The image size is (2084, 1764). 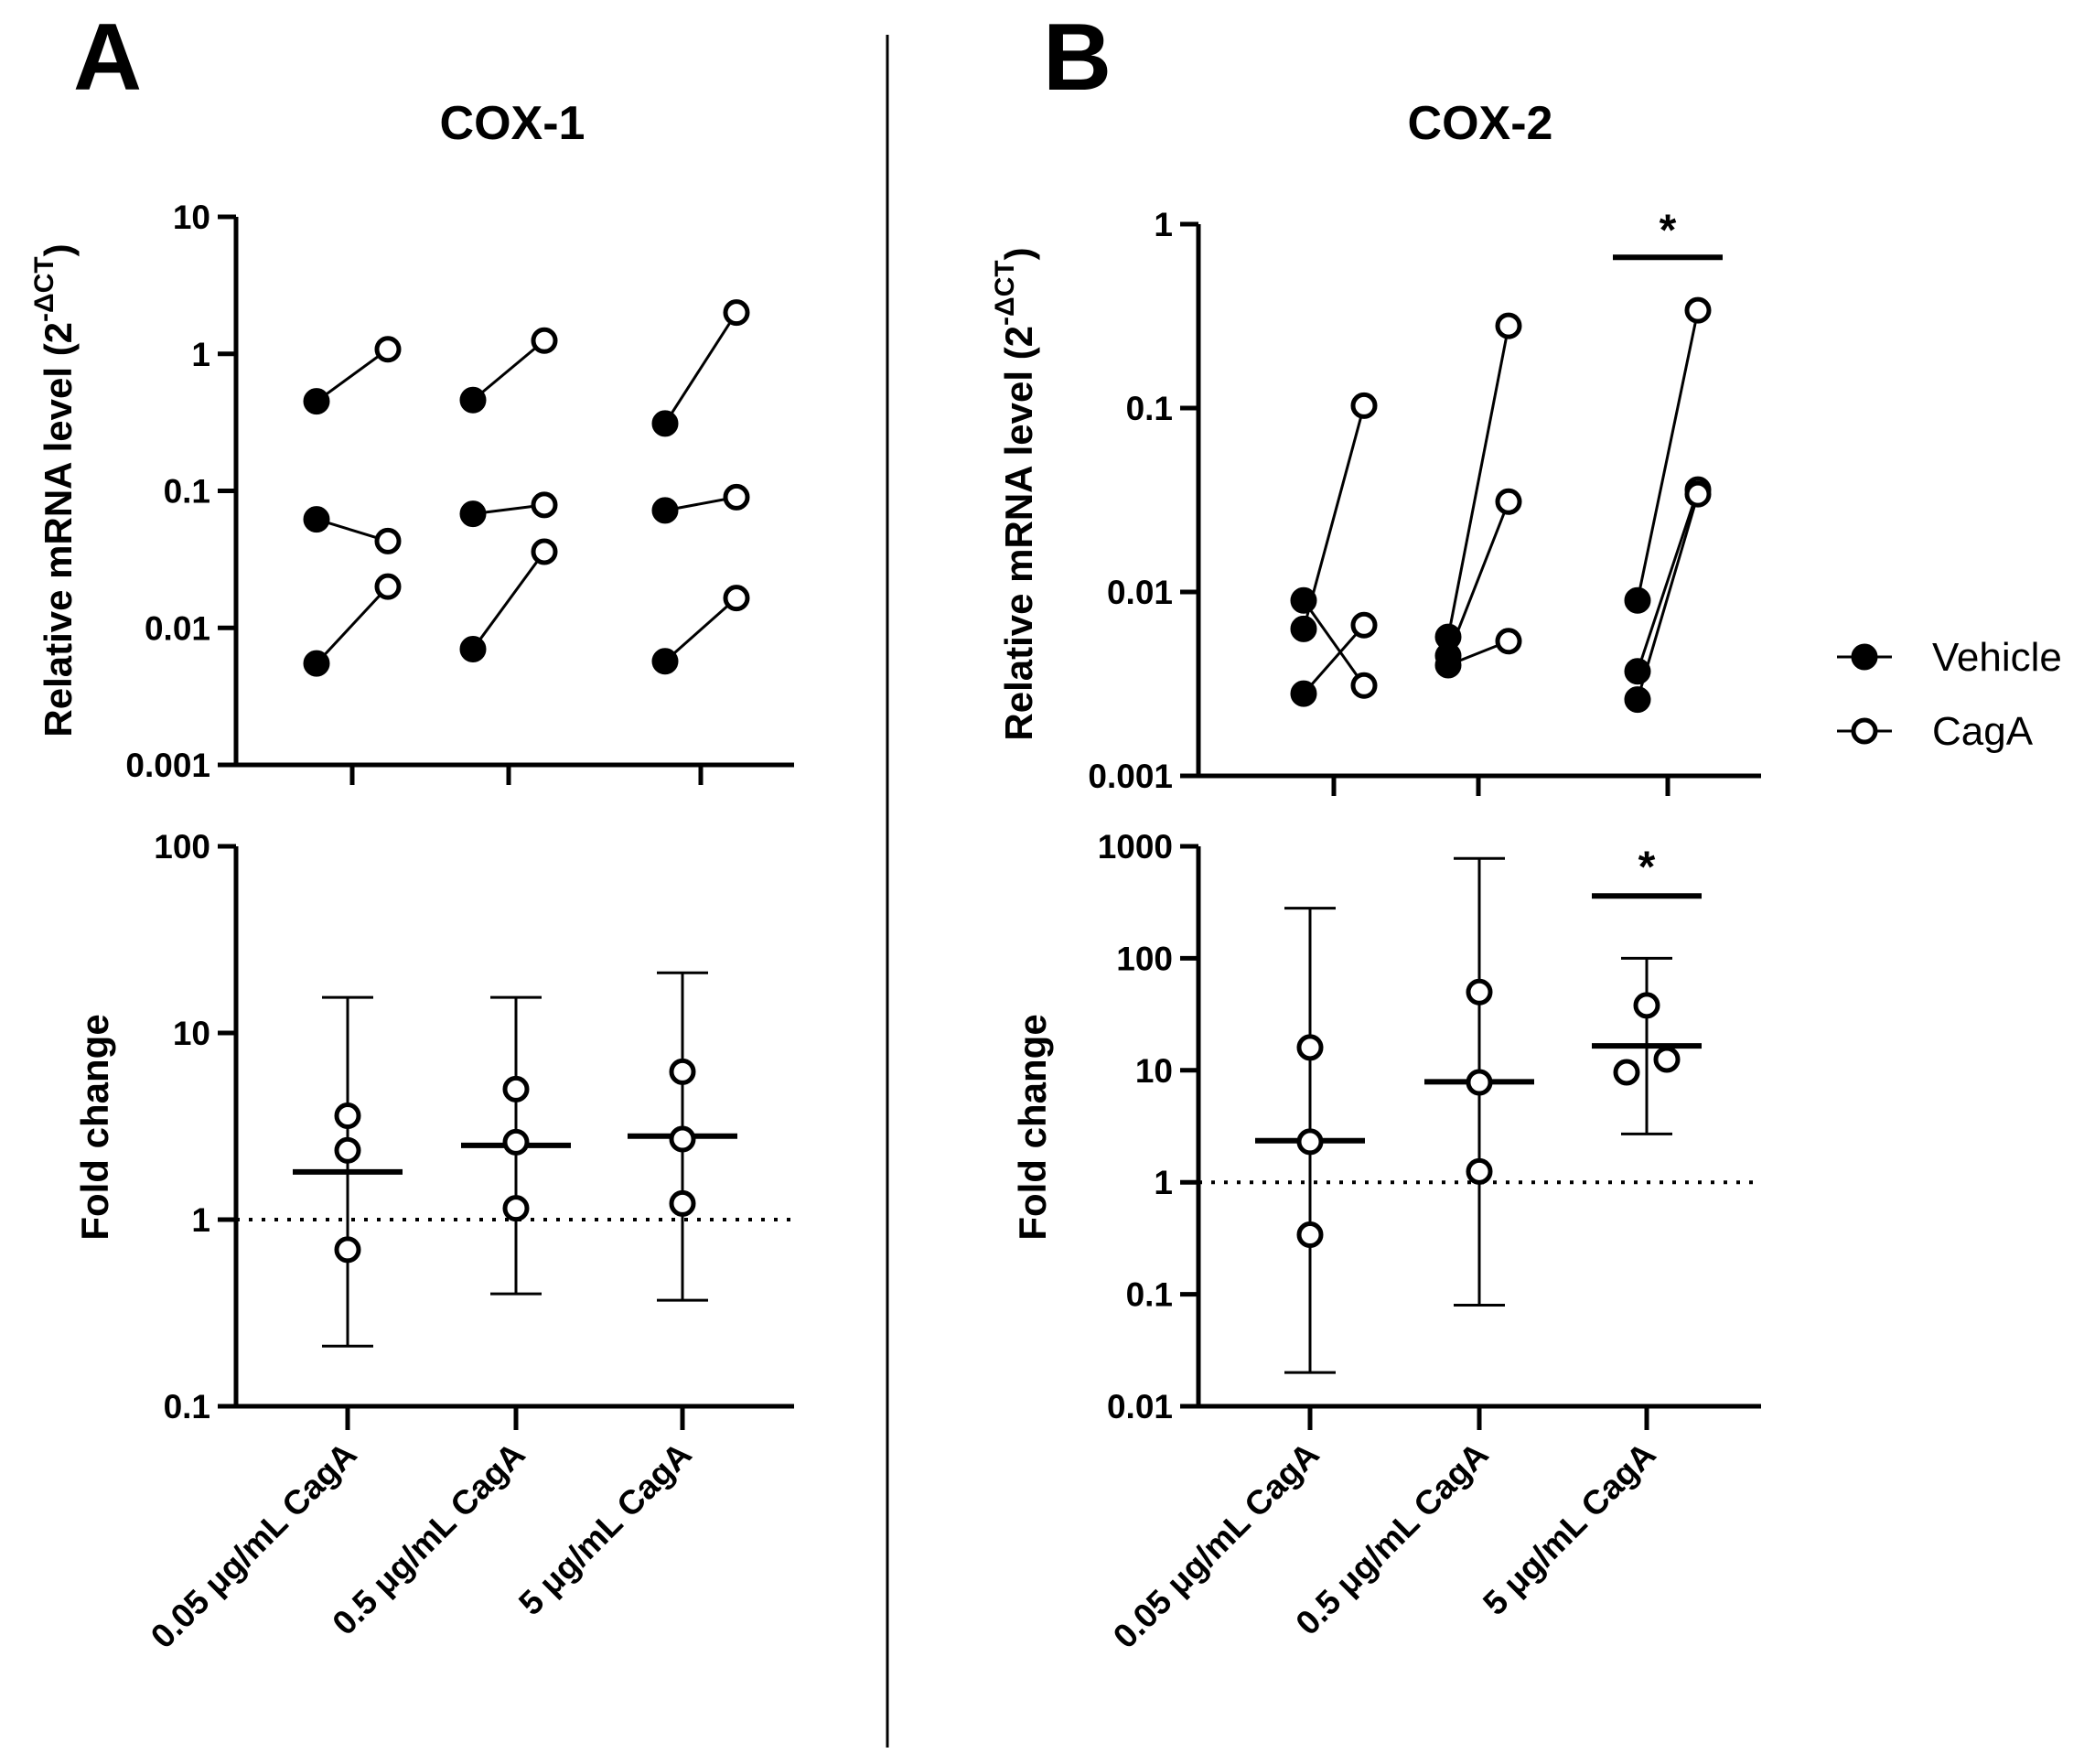 I want to click on legend-vehicle-label: Vehicle, so click(x=1997, y=657).